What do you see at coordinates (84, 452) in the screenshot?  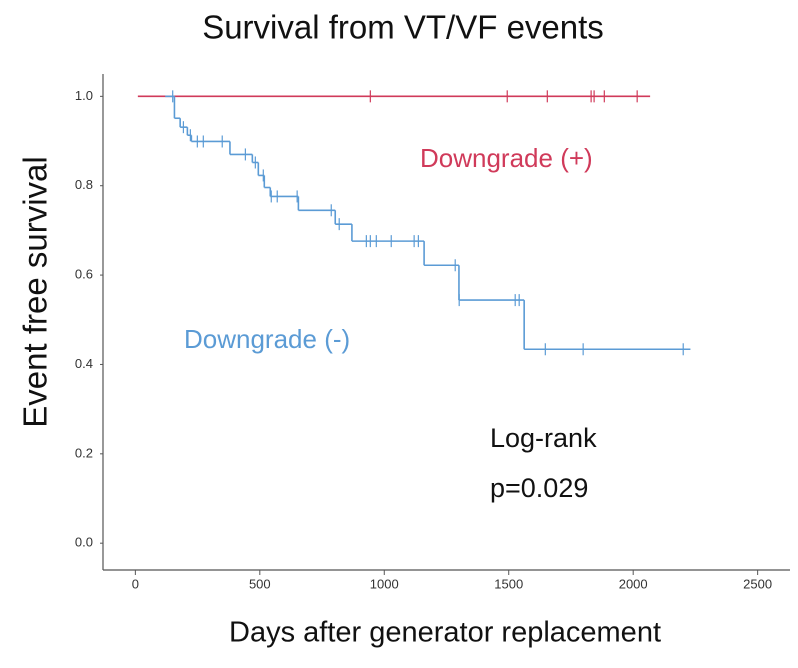 I see `y-tick-label: 0.2` at bounding box center [84, 452].